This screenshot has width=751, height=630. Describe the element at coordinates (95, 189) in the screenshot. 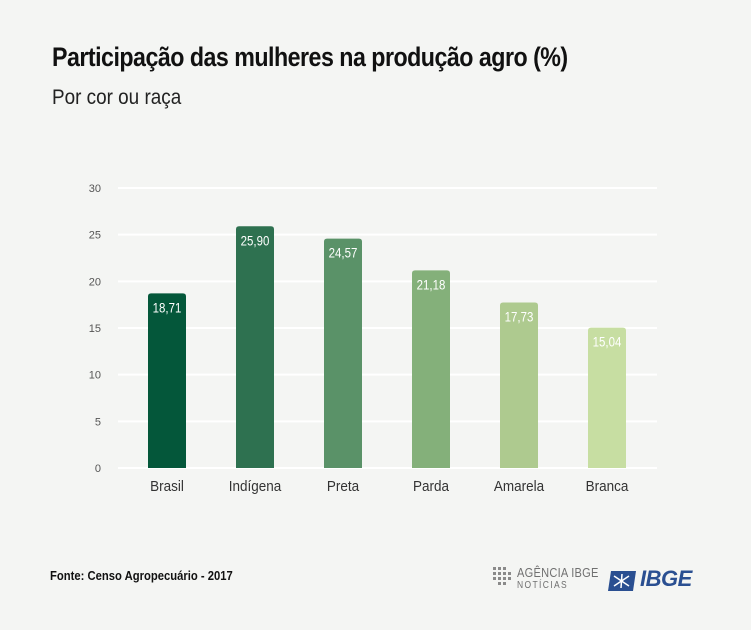

I see `y-tick-label: 30` at that location.